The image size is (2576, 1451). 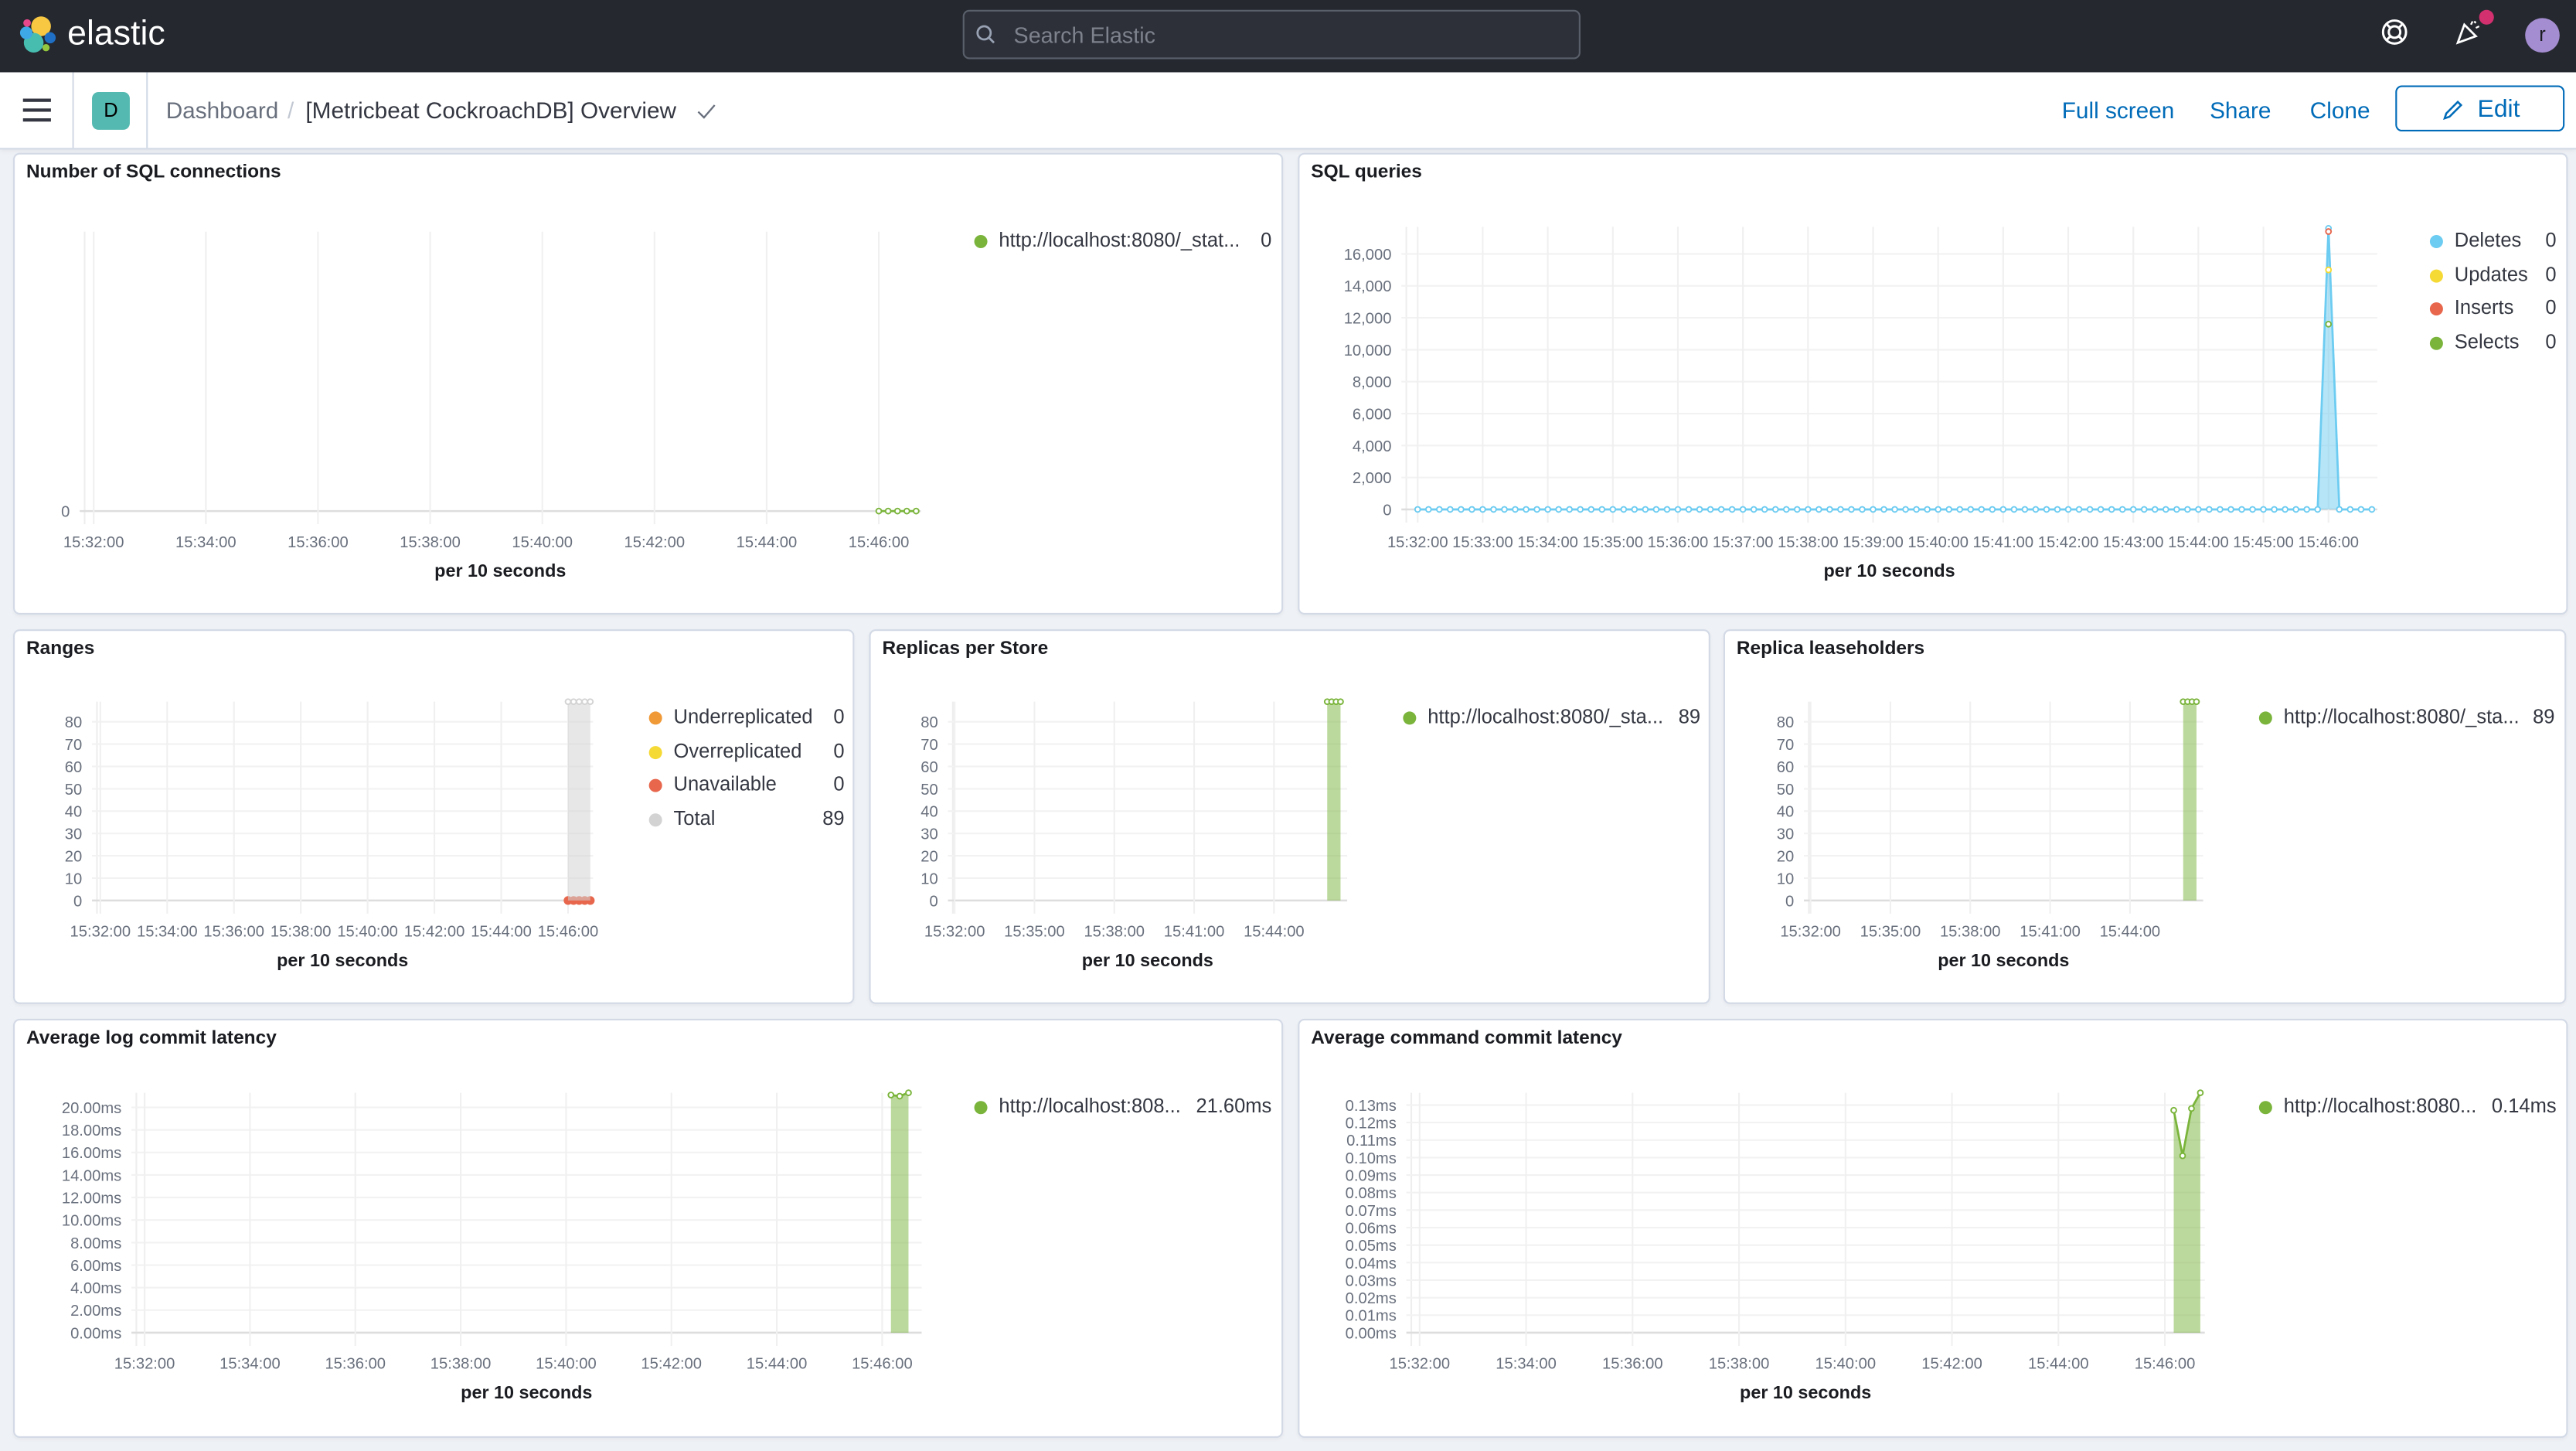 I want to click on clone-button: Clone, so click(x=2339, y=111).